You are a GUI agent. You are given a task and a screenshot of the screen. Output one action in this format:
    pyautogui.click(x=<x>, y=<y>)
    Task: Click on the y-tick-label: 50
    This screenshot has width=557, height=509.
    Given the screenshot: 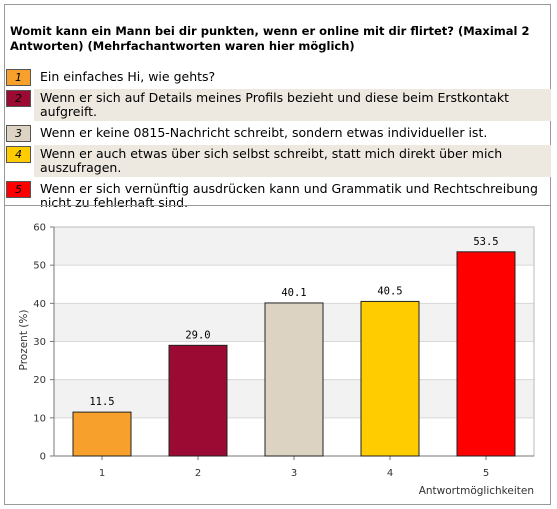 What is the action you would take?
    pyautogui.click(x=39, y=266)
    